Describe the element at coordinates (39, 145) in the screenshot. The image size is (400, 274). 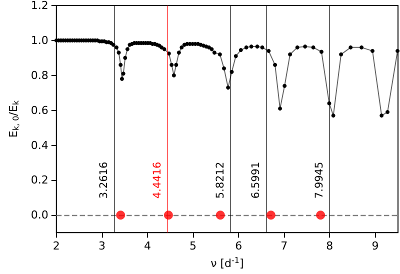
I see `y-tick-label: 0.4` at that location.